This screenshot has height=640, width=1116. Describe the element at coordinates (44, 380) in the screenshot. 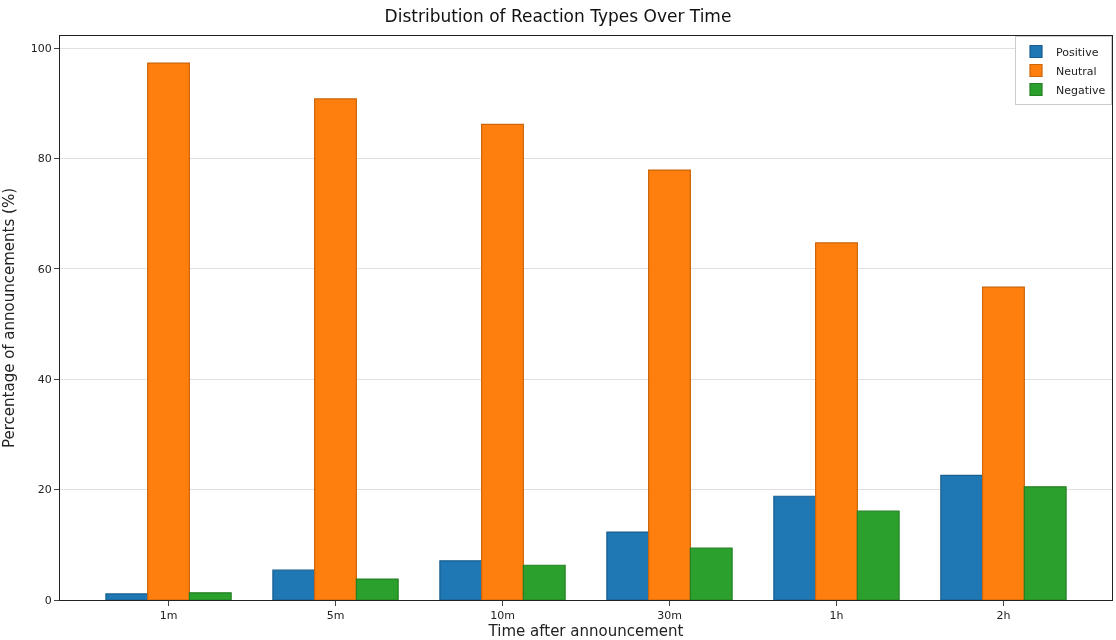

I see `y-tick-label: 40` at that location.